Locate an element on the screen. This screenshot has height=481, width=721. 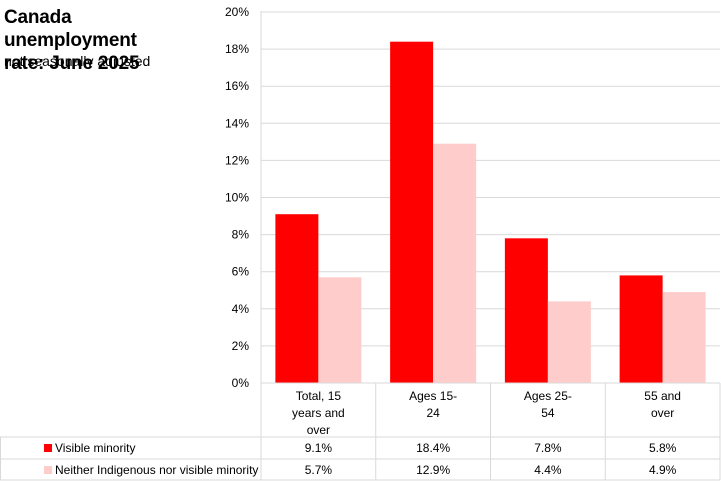
data-value: 18.4% is located at coordinates (433, 448).